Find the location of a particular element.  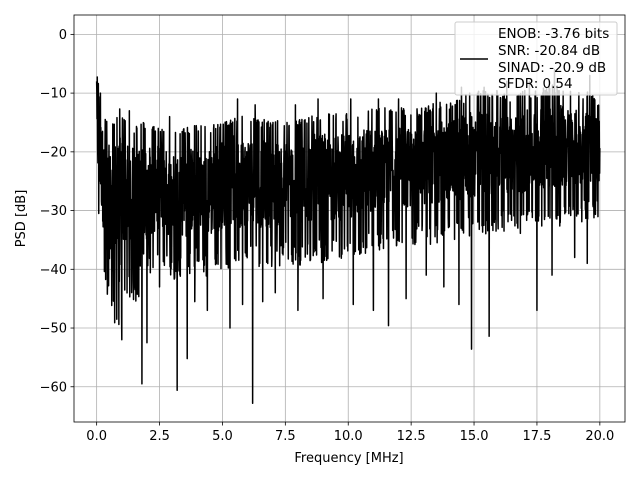

y-tick-label: −50 is located at coordinates (53, 329).